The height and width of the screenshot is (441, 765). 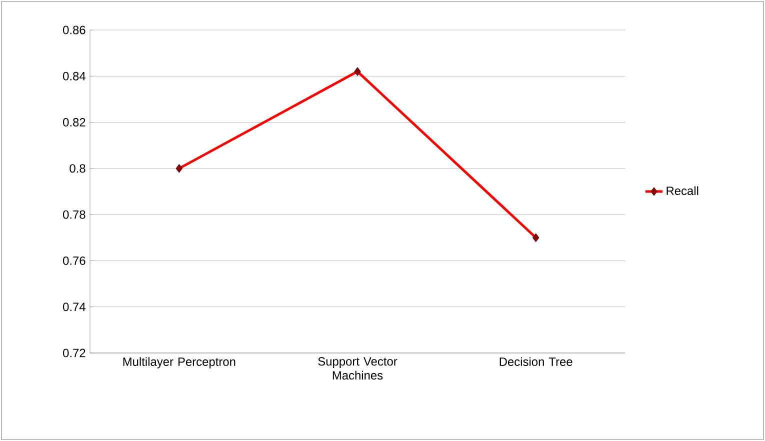 What do you see at coordinates (78, 168) in the screenshot?
I see `y-tick-label: 0.8` at bounding box center [78, 168].